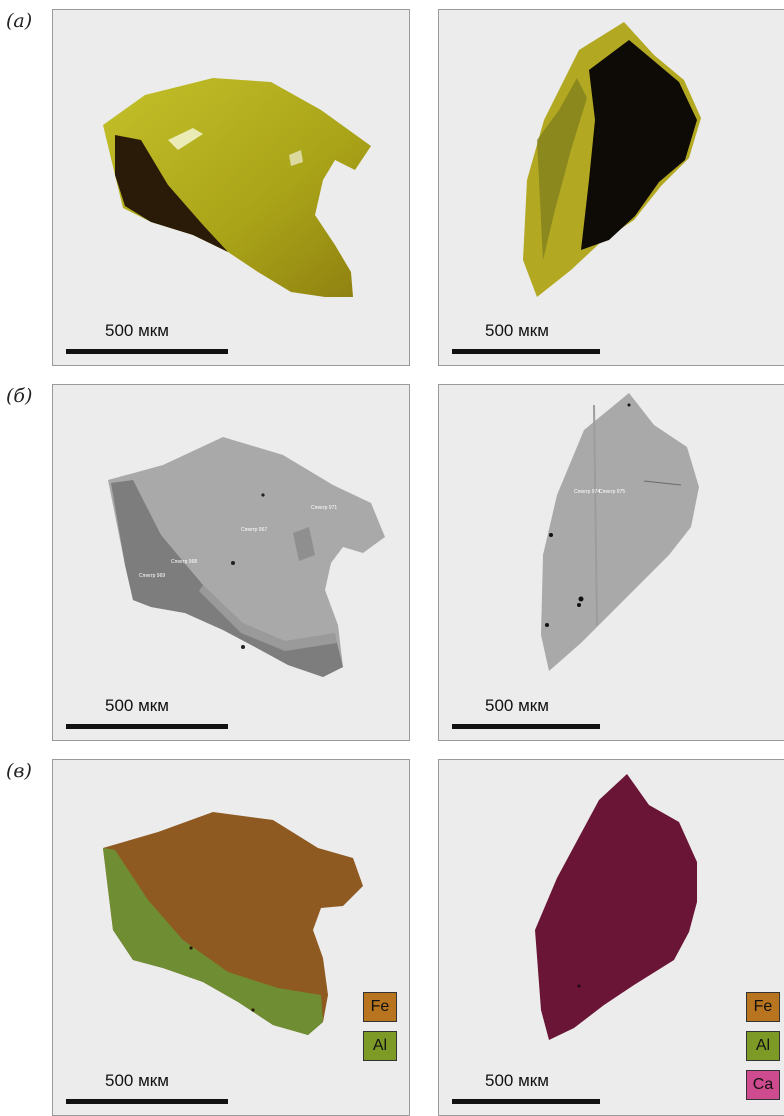  I want to click on optical-photo-left-panel: 500 мкм, so click(231, 187).